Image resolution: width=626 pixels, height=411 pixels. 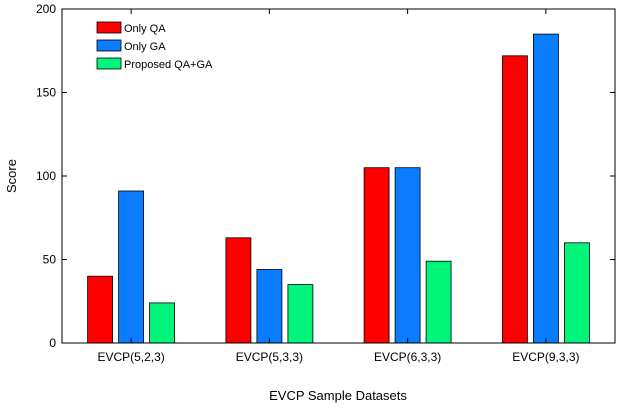 I want to click on y-tick-label: 200, so click(x=46, y=9).